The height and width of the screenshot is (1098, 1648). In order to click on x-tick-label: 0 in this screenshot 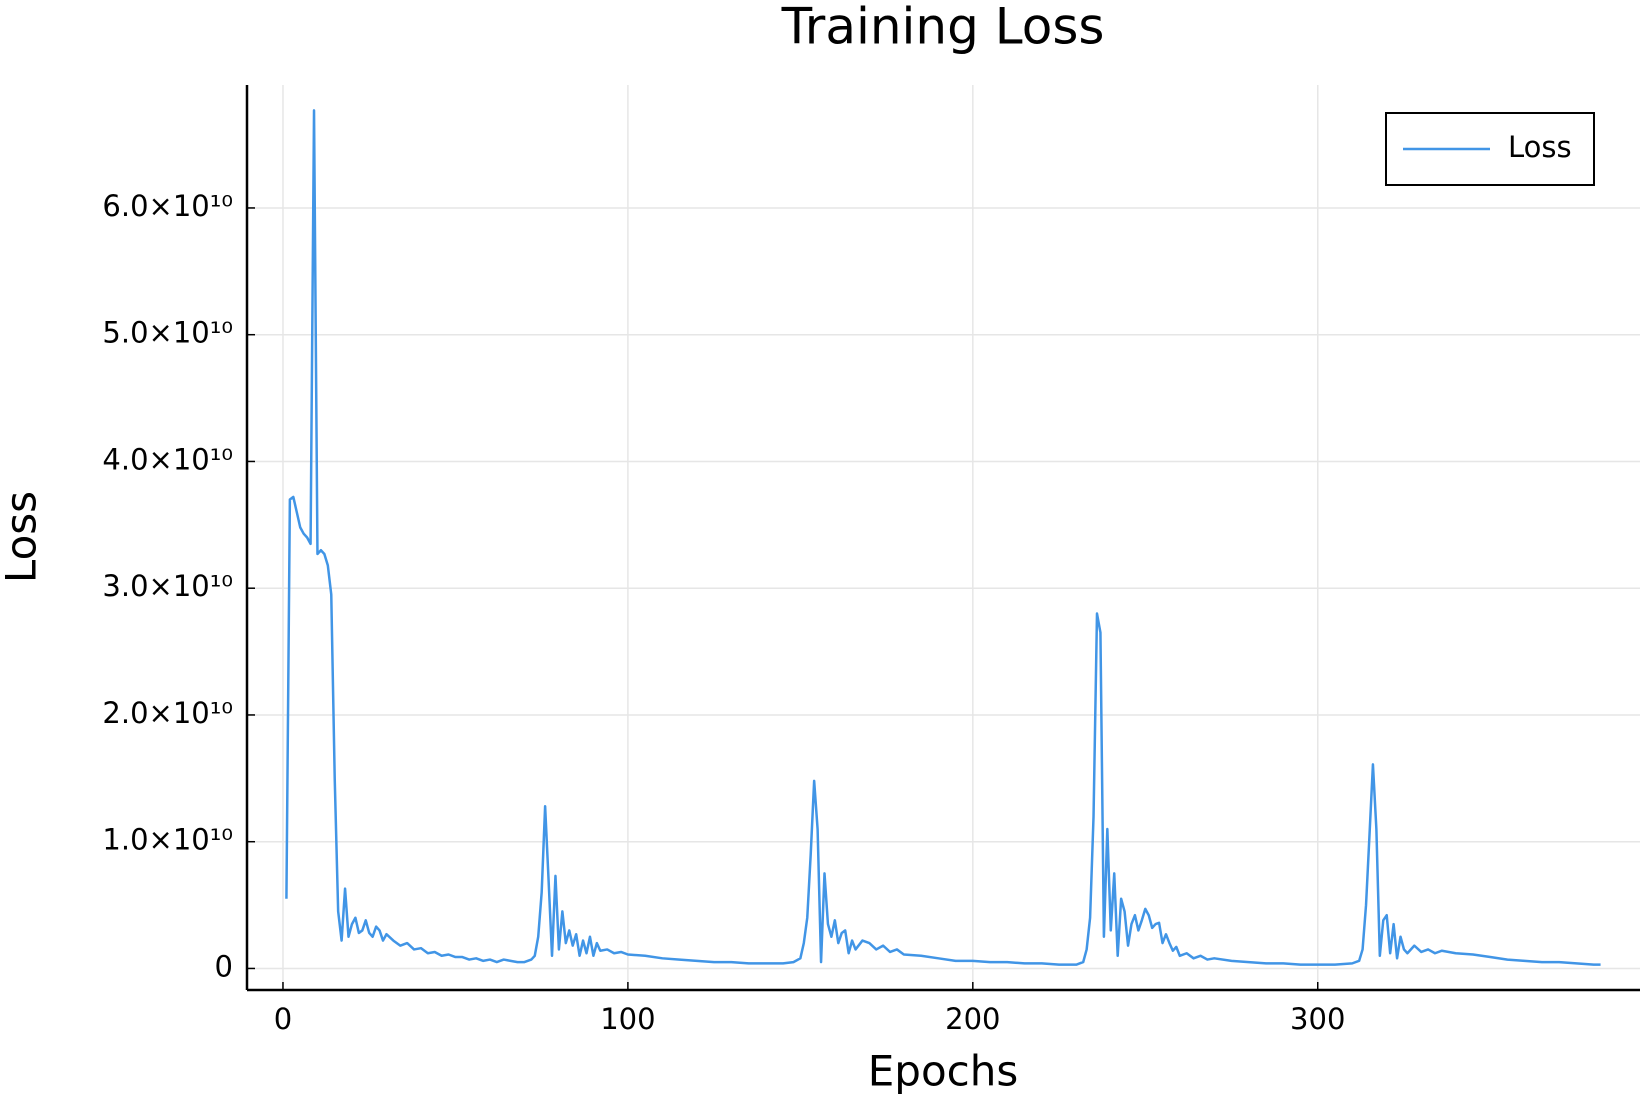, I will do `click(283, 1019)`.